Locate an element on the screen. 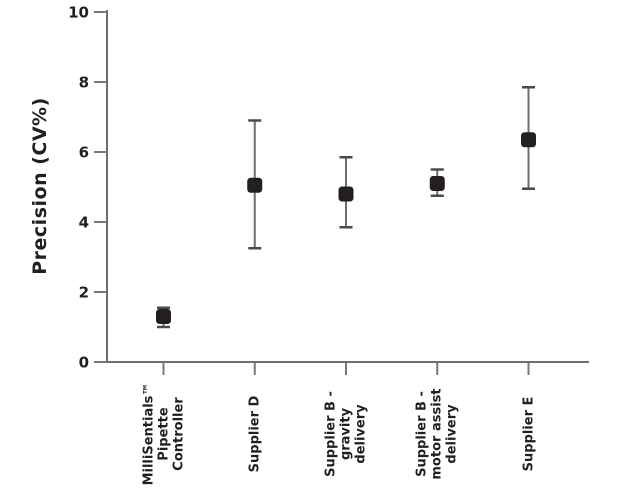 The width and height of the screenshot is (620, 490). x-axis-label: MilliSentials™ Pipette Controller is located at coordinates (163, 434).